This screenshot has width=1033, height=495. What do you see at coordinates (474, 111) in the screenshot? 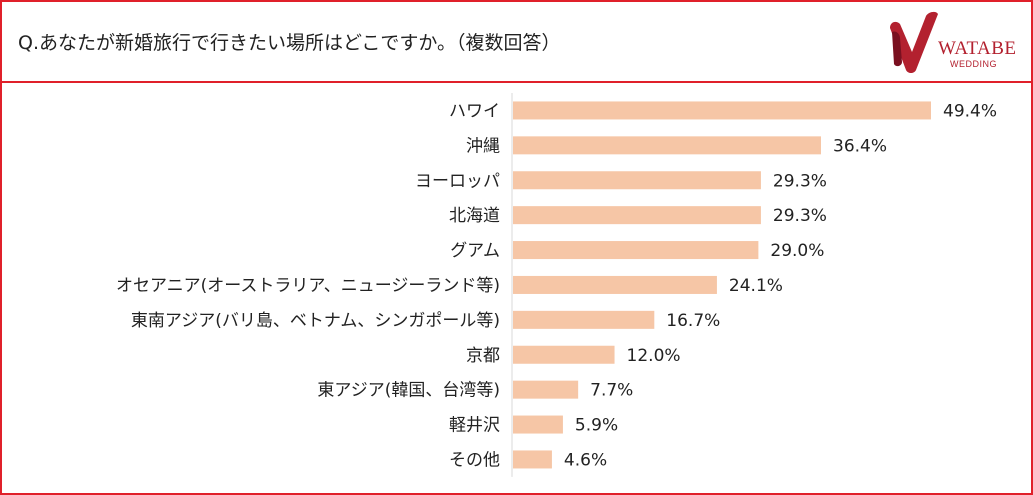
I see `category-label: ハワイ` at bounding box center [474, 111].